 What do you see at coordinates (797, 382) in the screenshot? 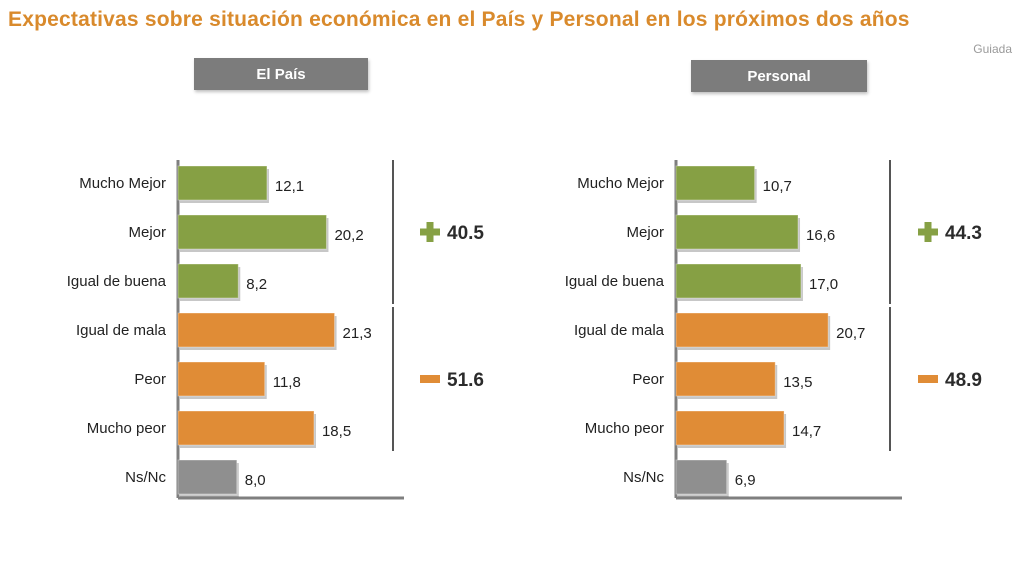
I see `personal-value-label: 13,5` at bounding box center [797, 382].